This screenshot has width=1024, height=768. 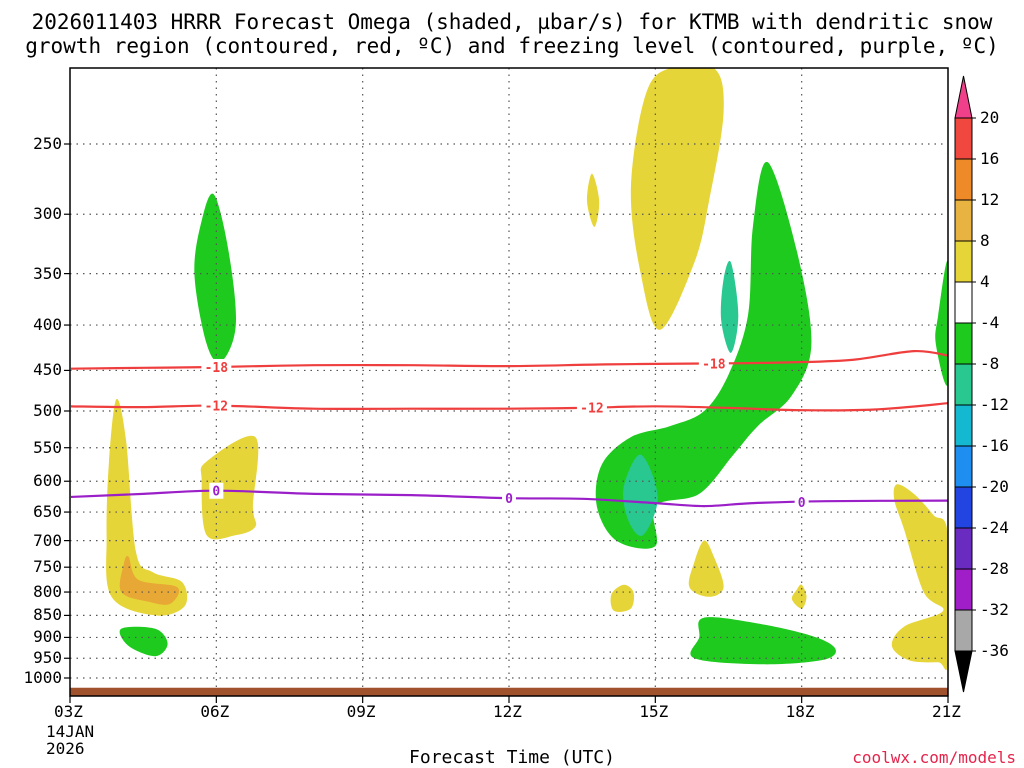 What do you see at coordinates (47, 143) in the screenshot?
I see `y-tick-label-250: 250` at bounding box center [47, 143].